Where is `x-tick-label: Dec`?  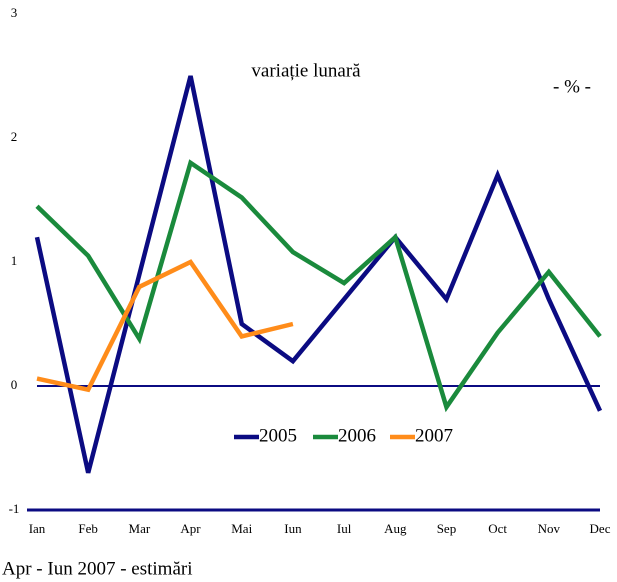 x-tick-label: Dec is located at coordinates (600, 528).